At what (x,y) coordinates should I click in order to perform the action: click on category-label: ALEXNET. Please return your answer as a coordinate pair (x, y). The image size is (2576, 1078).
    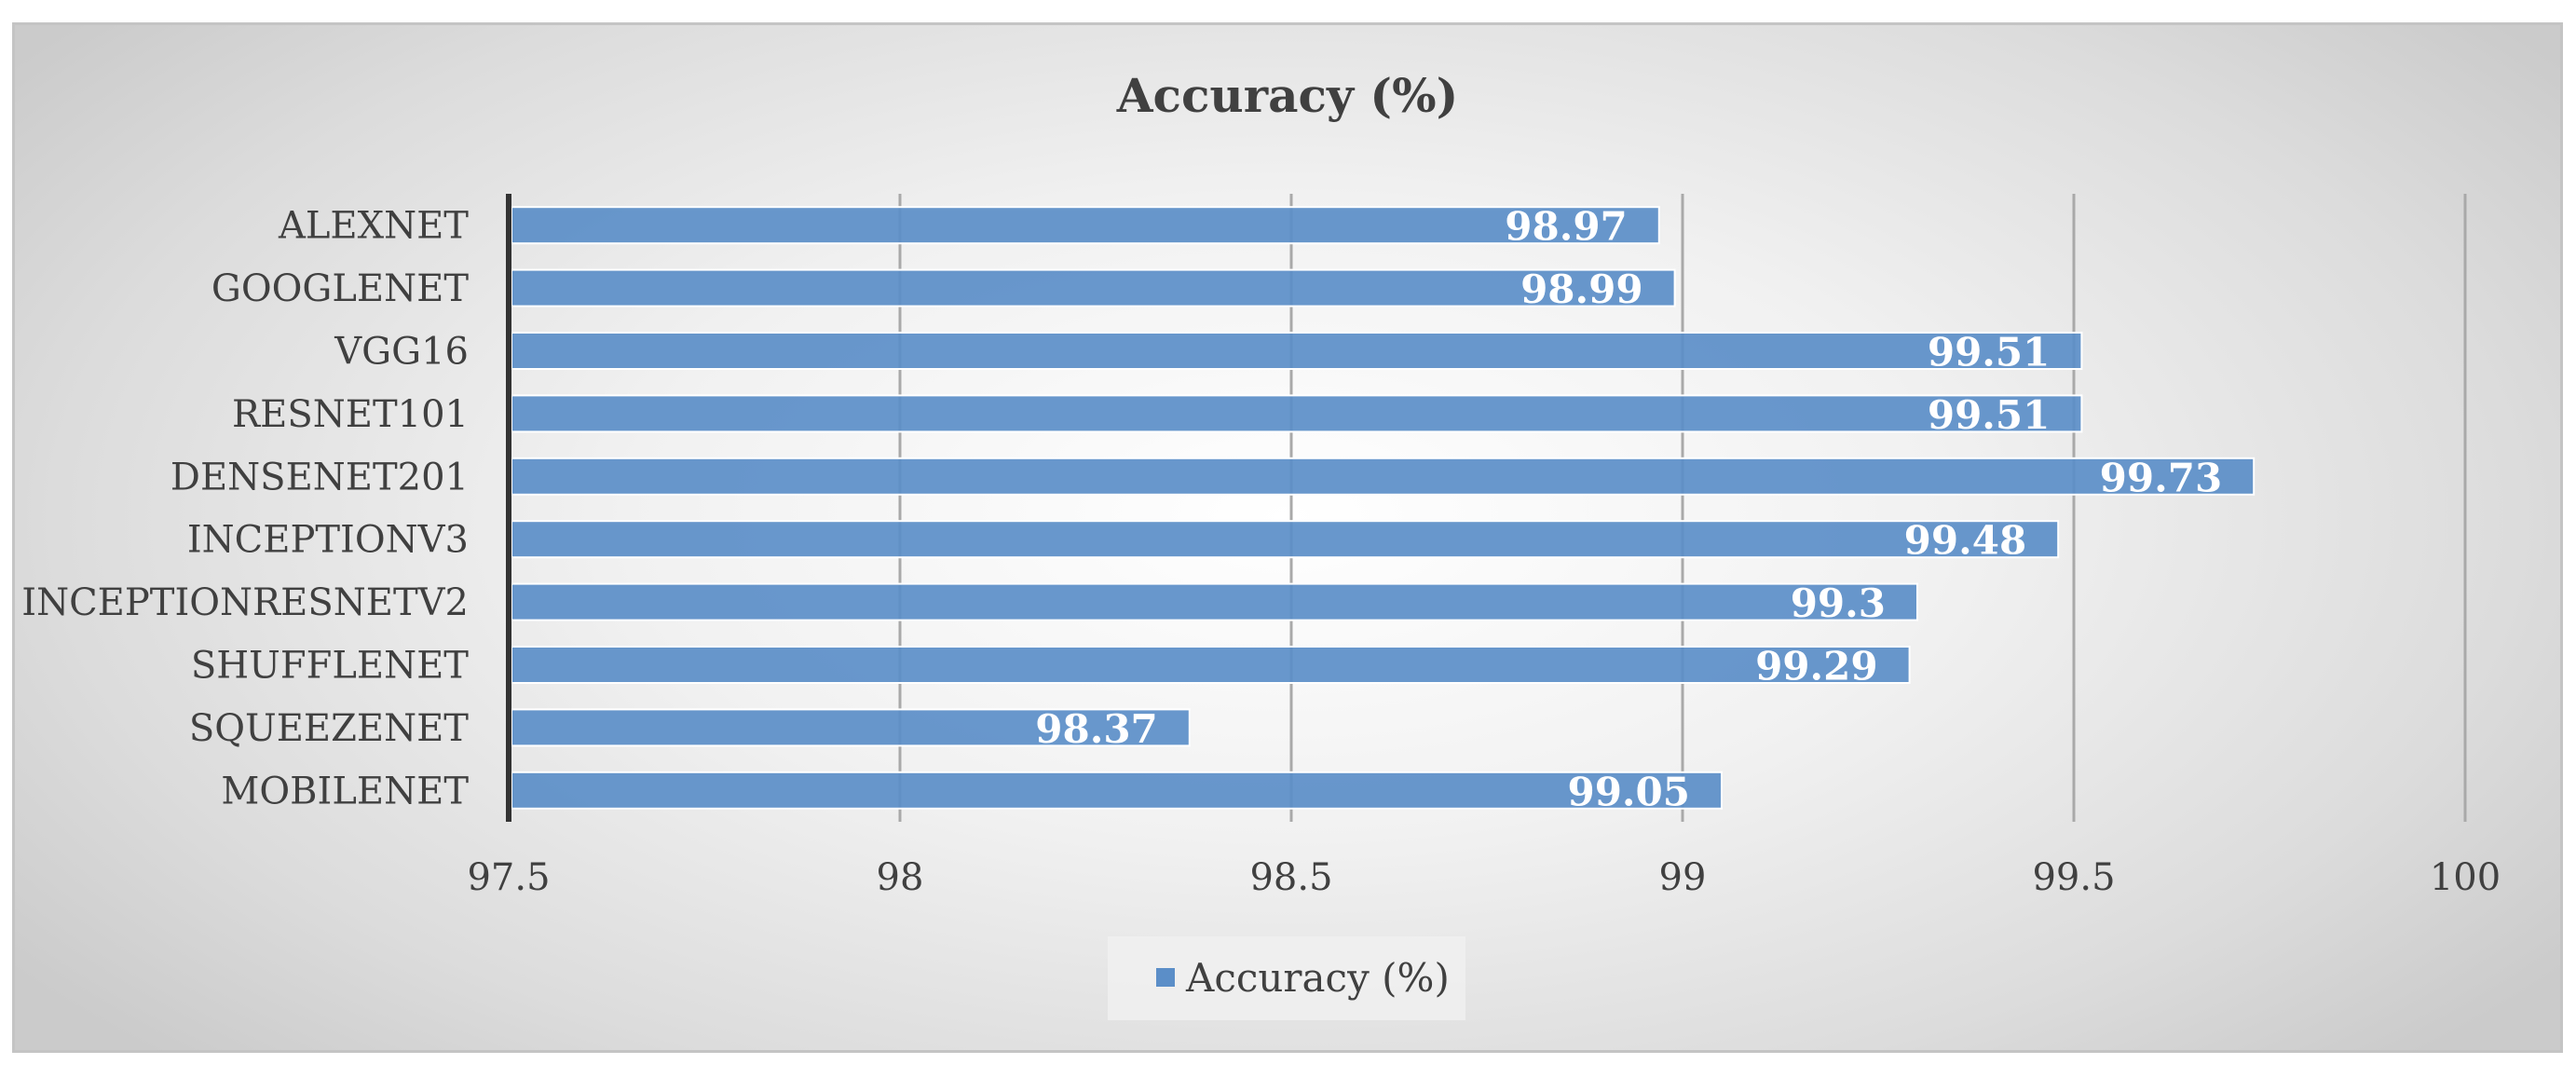
    Looking at the image, I should click on (373, 226).